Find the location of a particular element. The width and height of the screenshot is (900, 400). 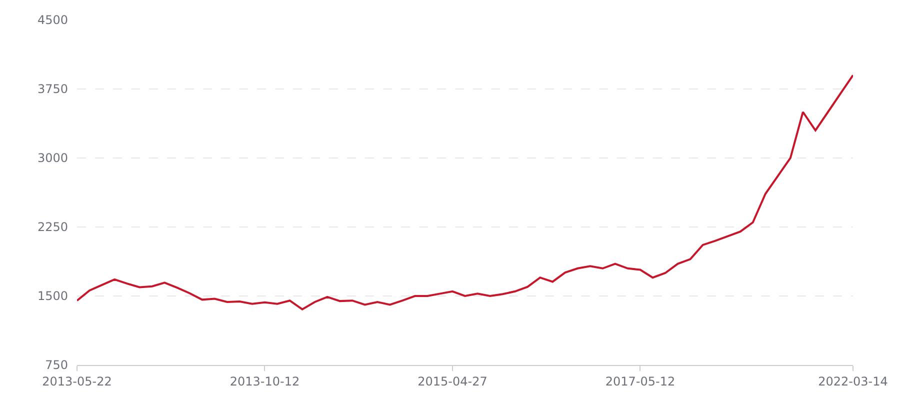

y-tick-label: 1500 is located at coordinates (52, 296).